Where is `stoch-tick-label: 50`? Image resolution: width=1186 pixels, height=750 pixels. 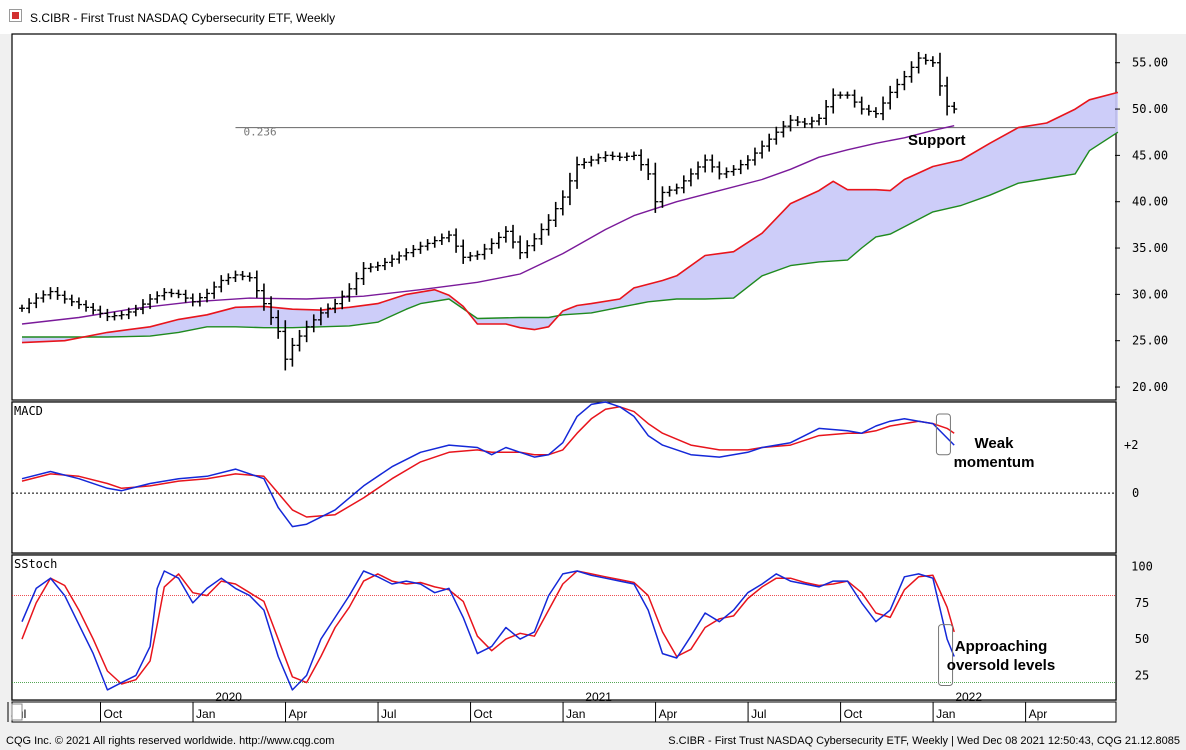
stoch-tick-label: 50 is located at coordinates (1142, 639).